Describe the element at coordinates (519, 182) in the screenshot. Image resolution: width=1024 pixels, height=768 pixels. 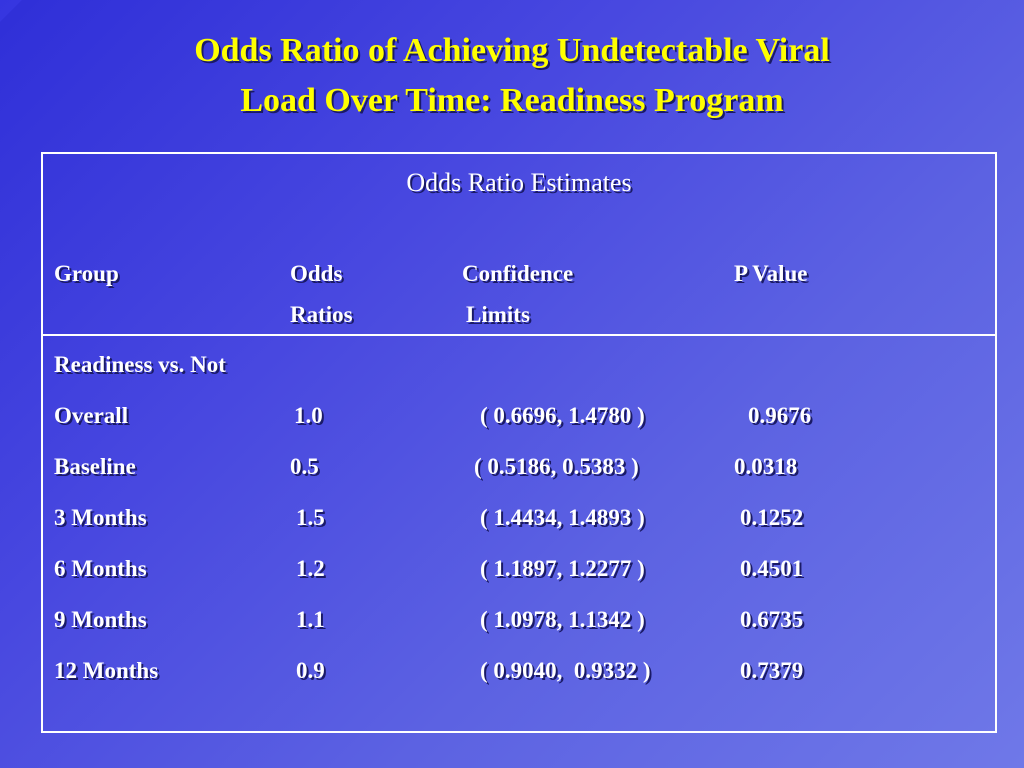
I see `table-heading: Odds Ratio Estimates` at that location.